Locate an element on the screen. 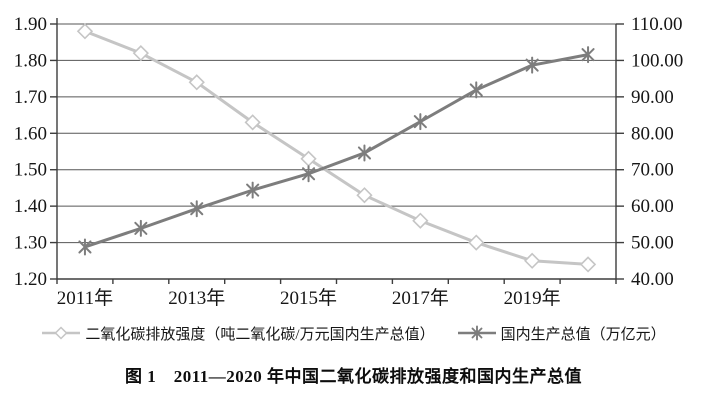 The width and height of the screenshot is (707, 411). right-axis-label: 80.00 is located at coordinates (652, 133).